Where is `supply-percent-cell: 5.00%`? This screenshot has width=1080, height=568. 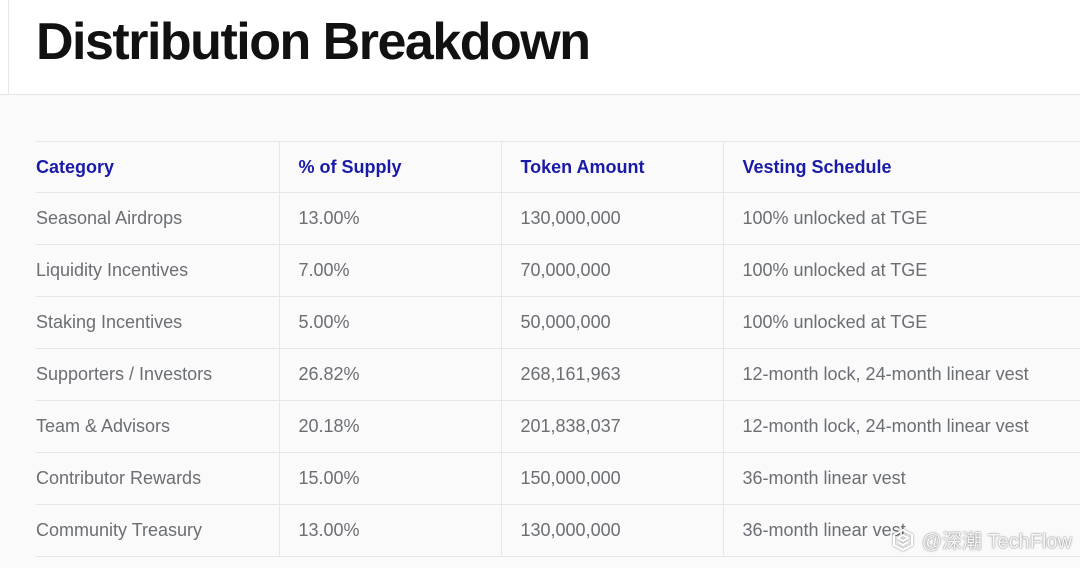
supply-percent-cell: 5.00% is located at coordinates (389, 322).